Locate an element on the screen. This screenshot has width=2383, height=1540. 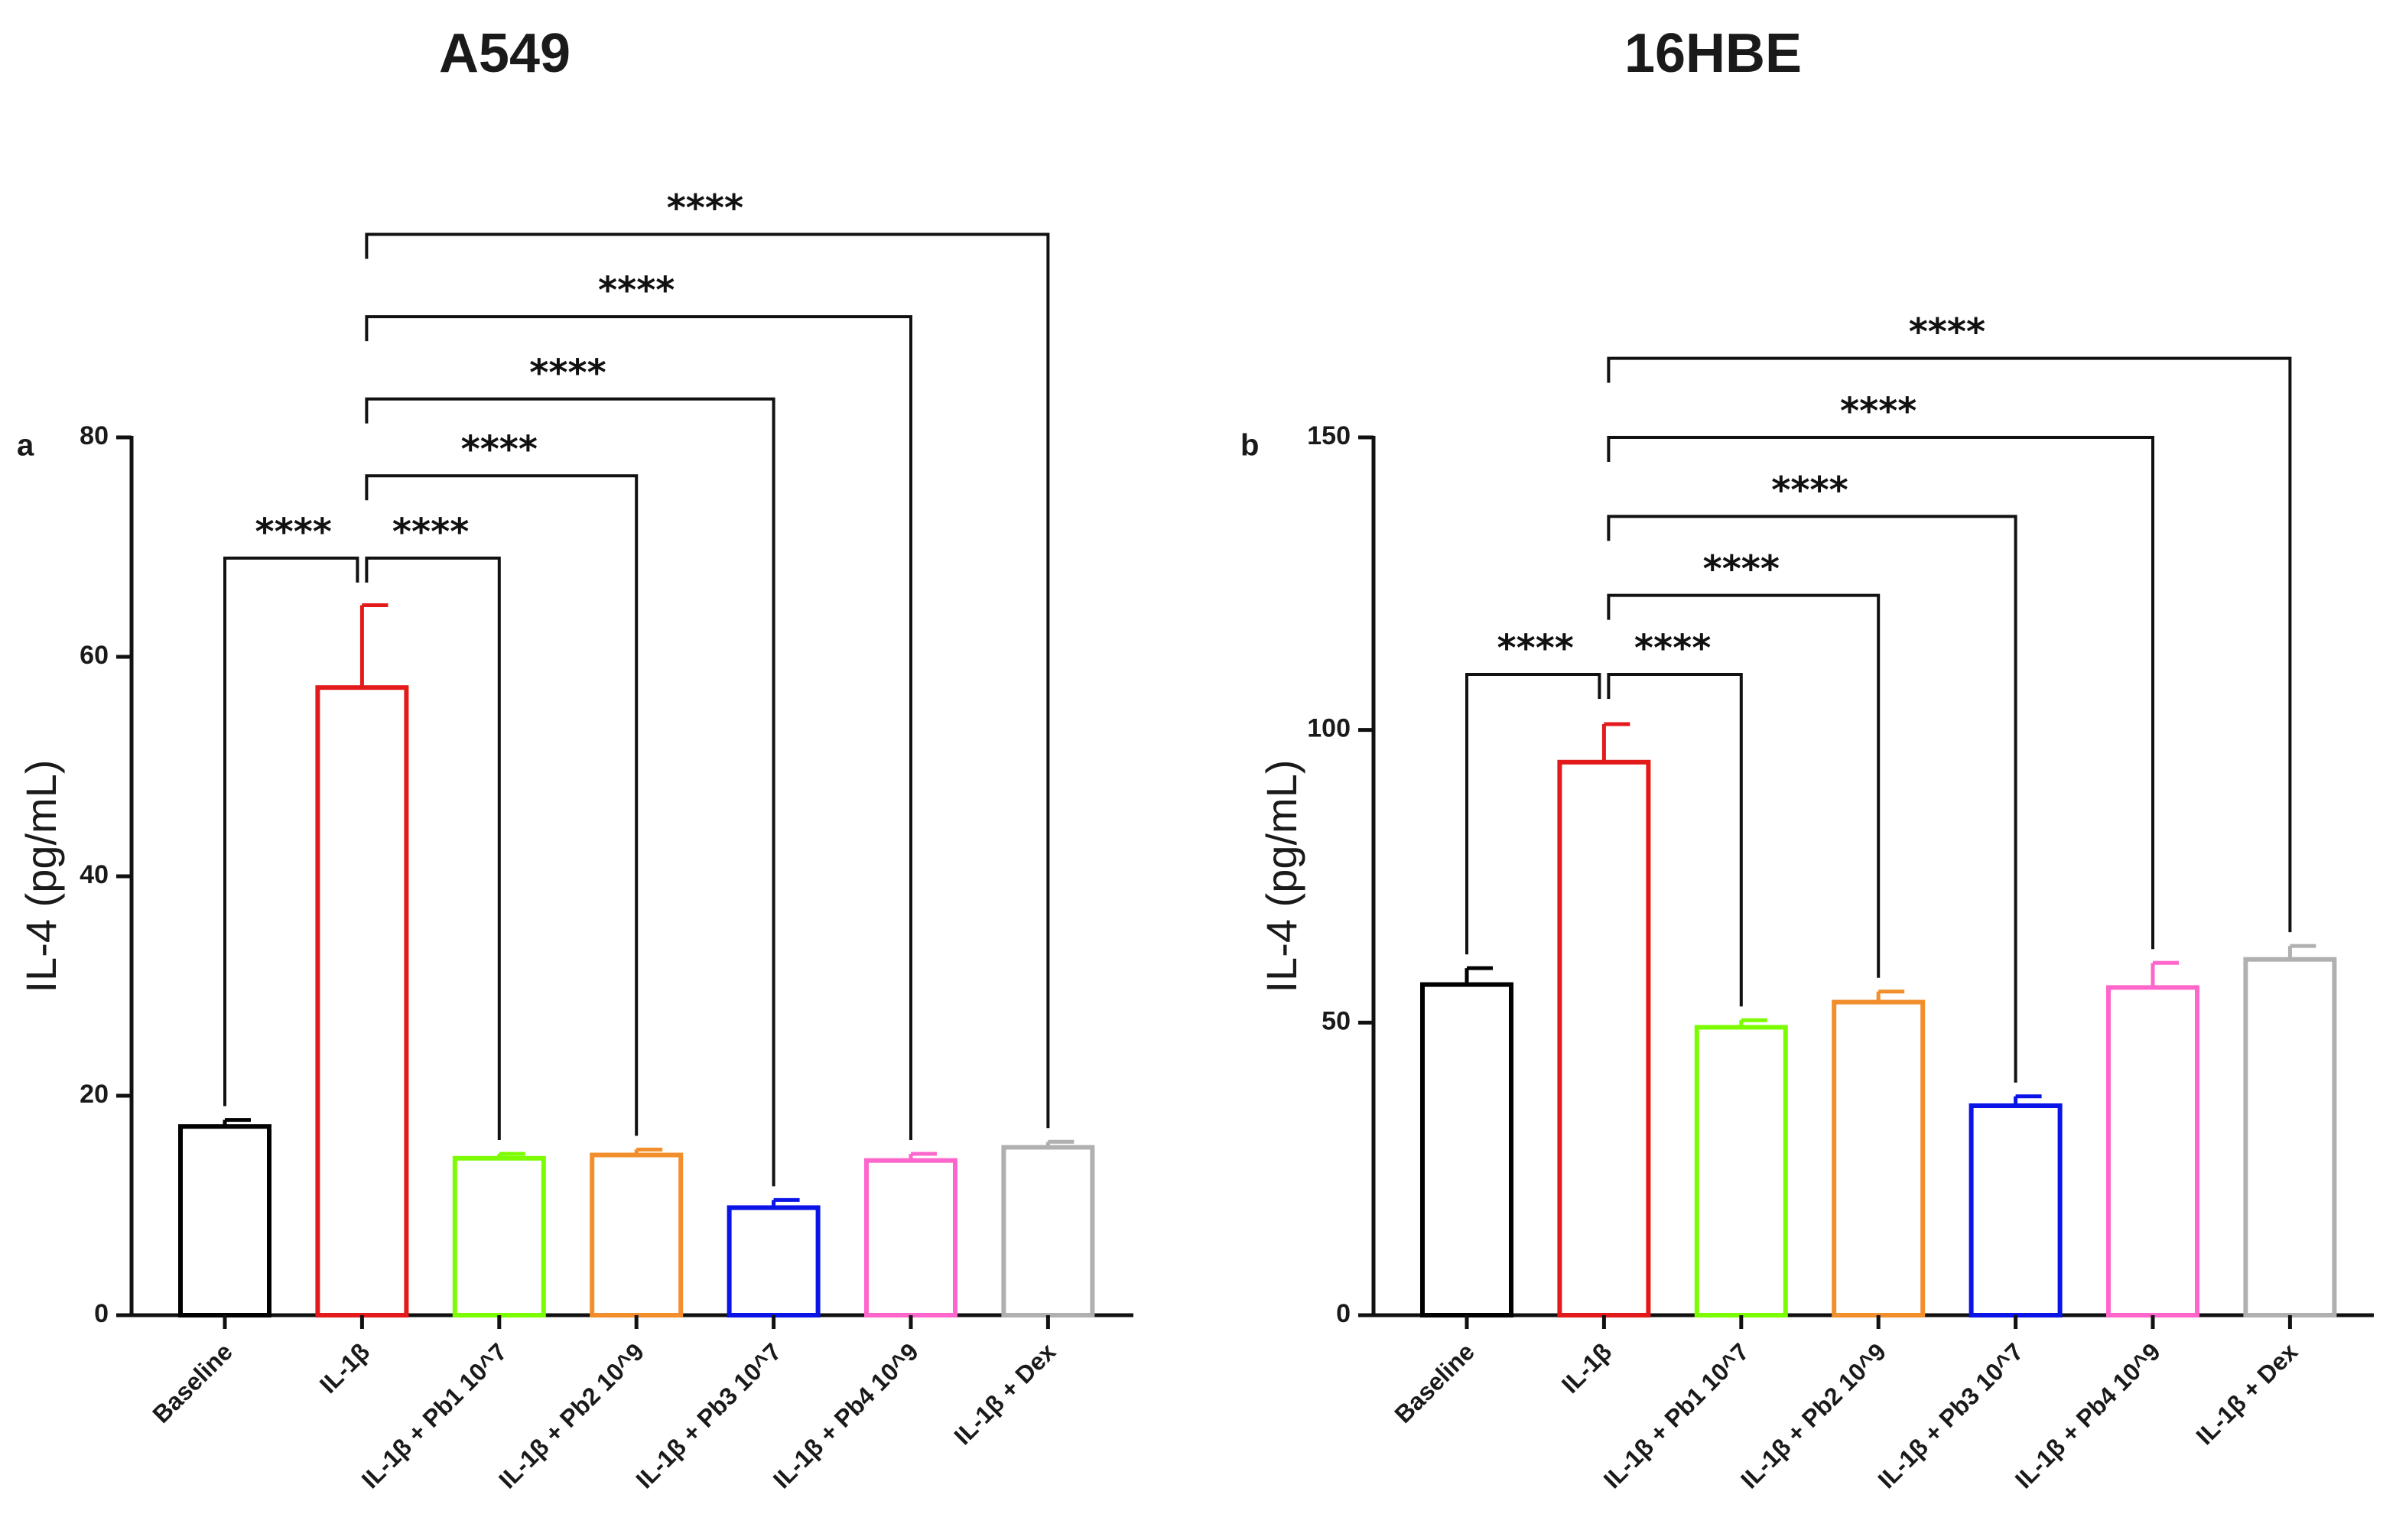
y-tick-label: 40 is located at coordinates (94, 874).